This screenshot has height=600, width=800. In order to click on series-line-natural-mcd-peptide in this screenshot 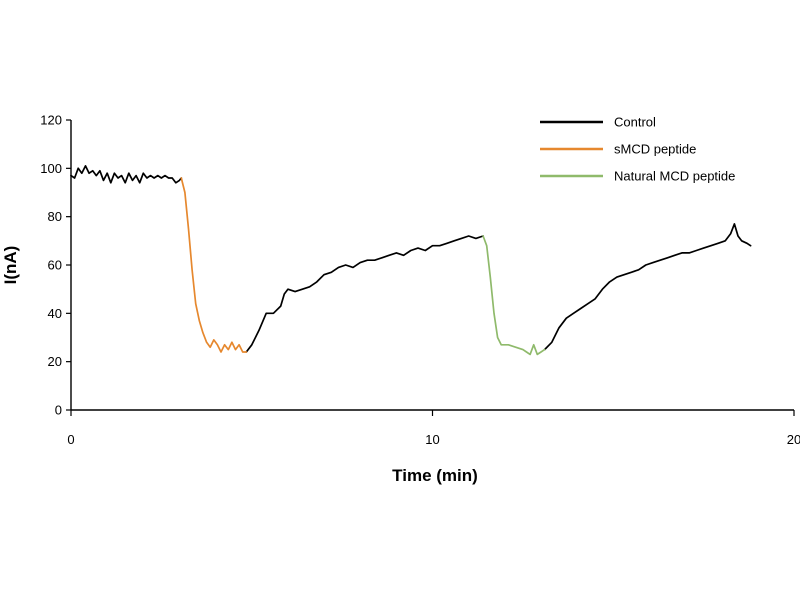, I will do `click(514, 295)`.